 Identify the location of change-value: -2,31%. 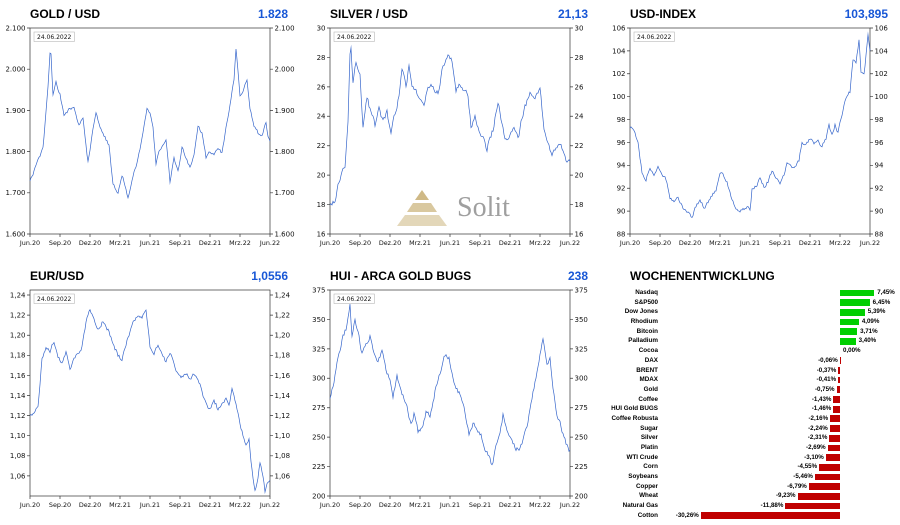
(817, 438).